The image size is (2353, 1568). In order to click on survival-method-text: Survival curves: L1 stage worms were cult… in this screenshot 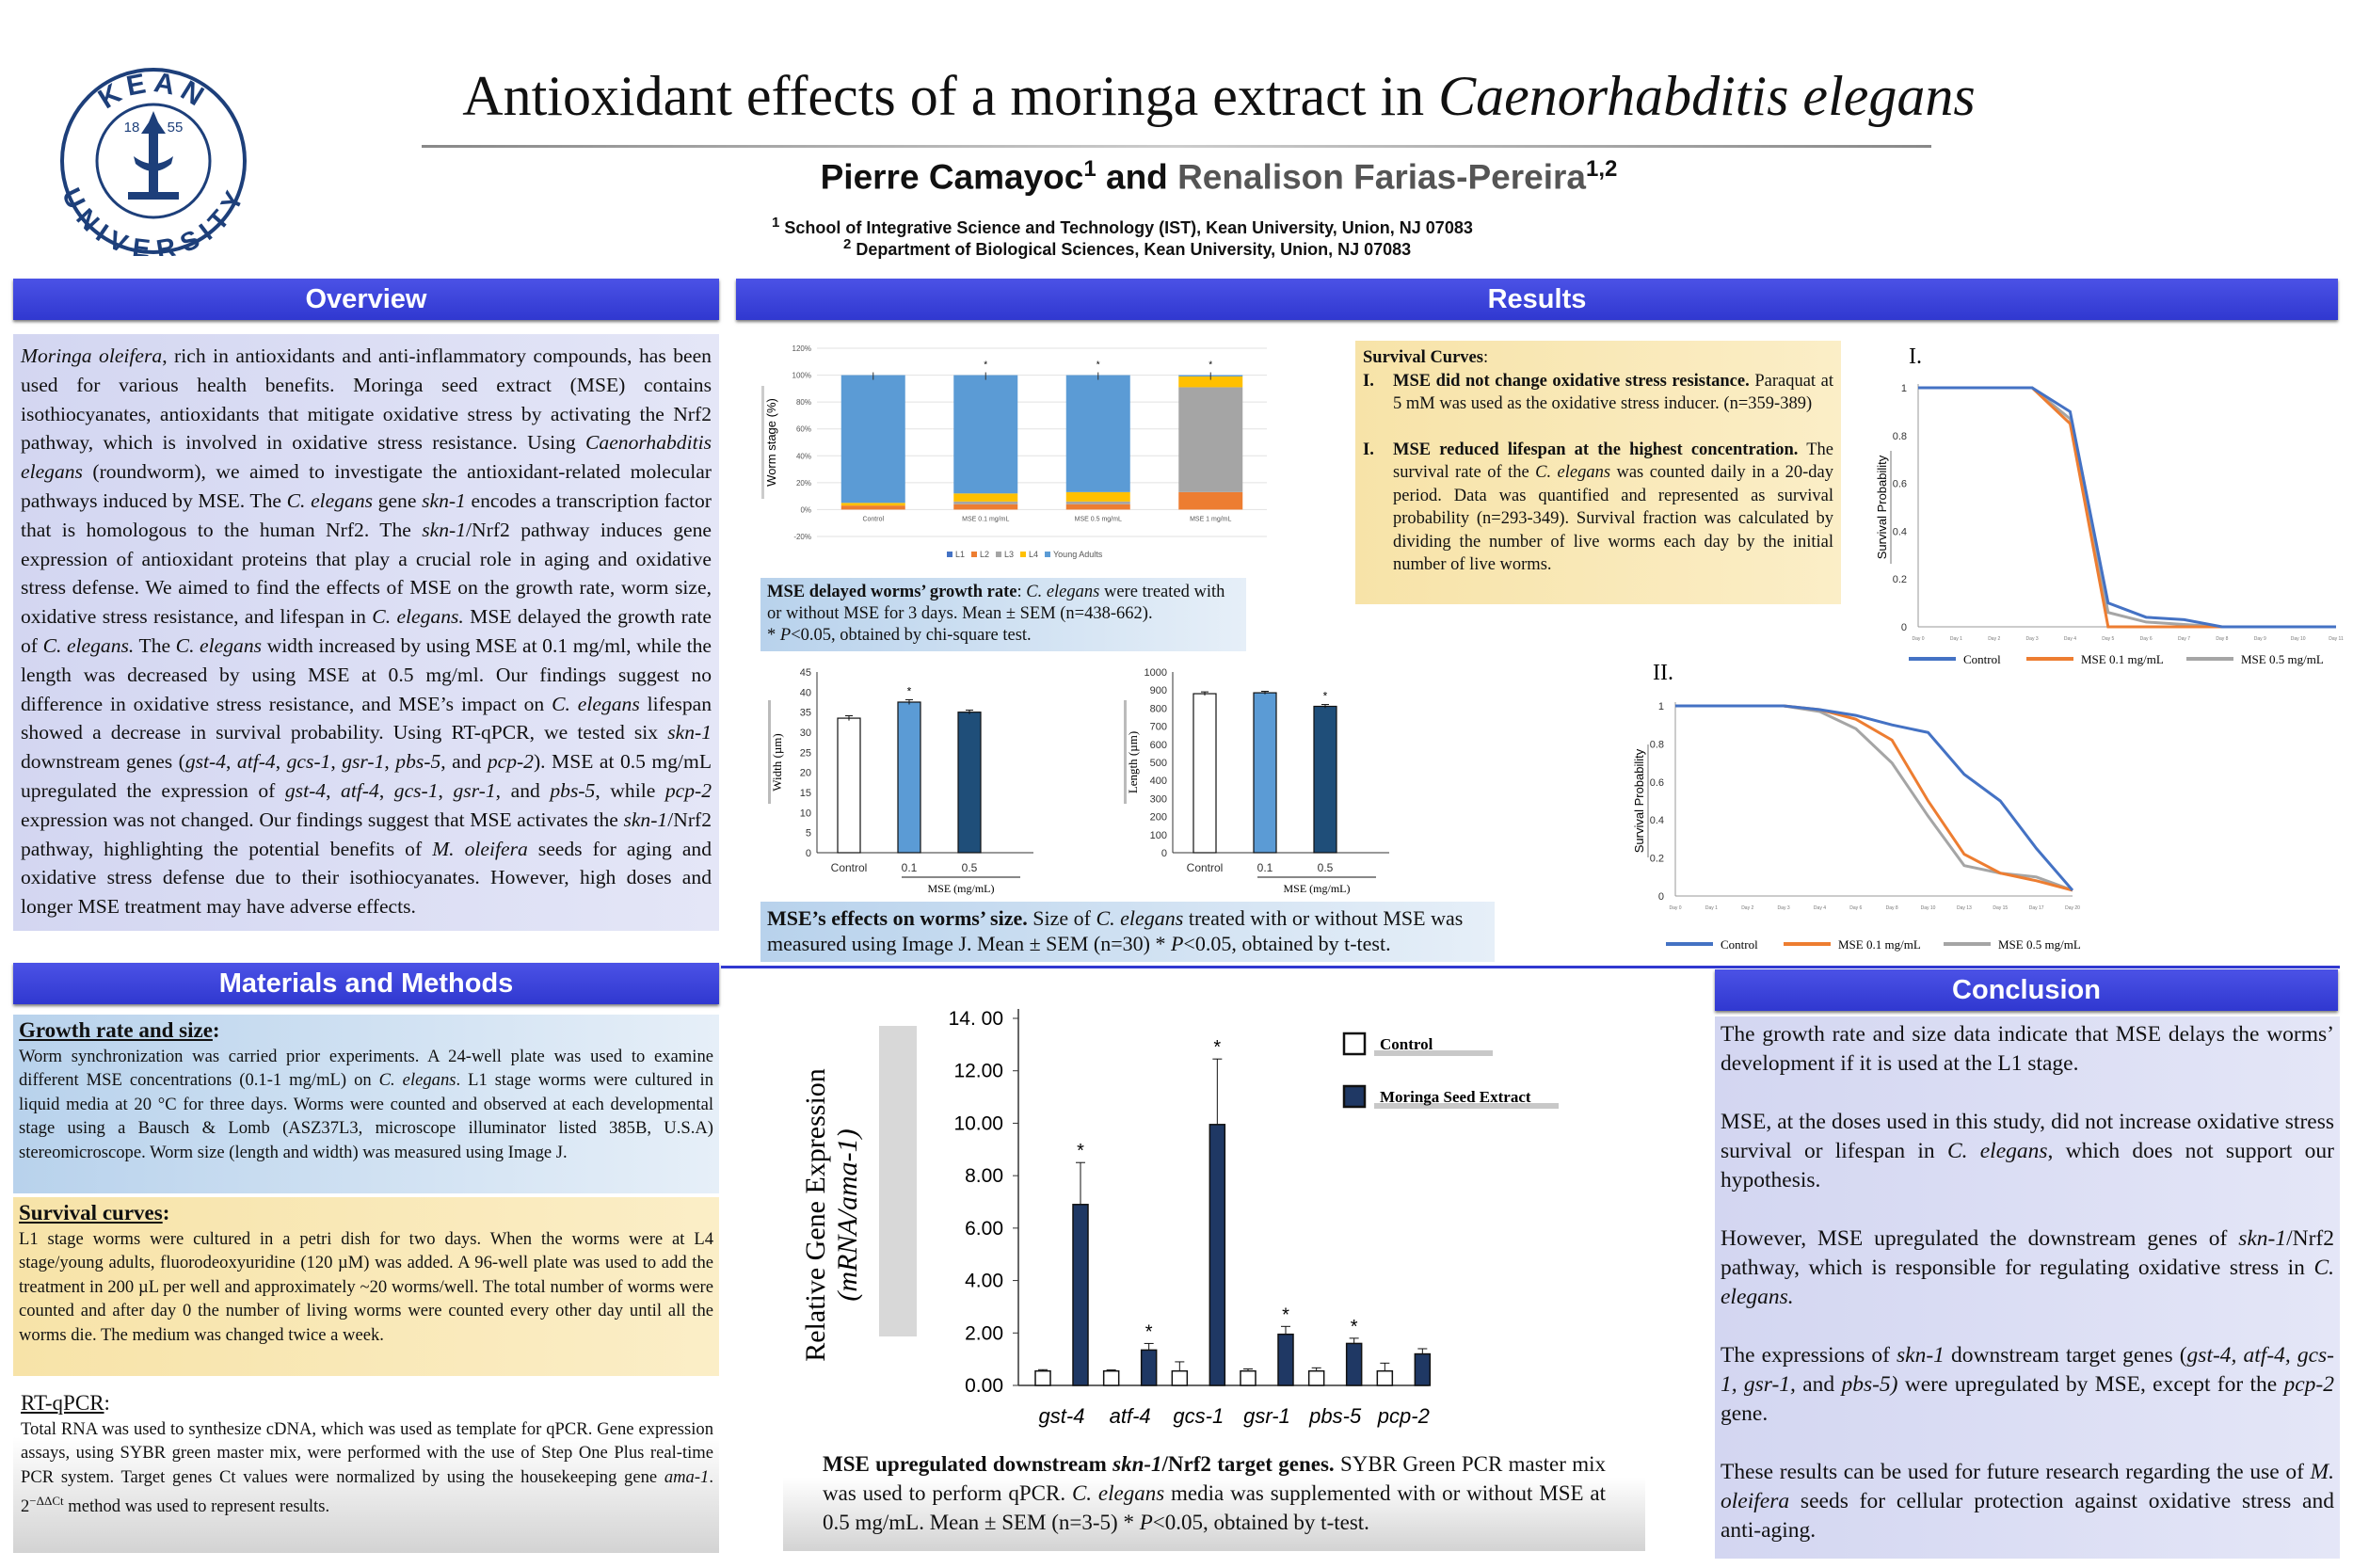, I will do `click(366, 1273)`.